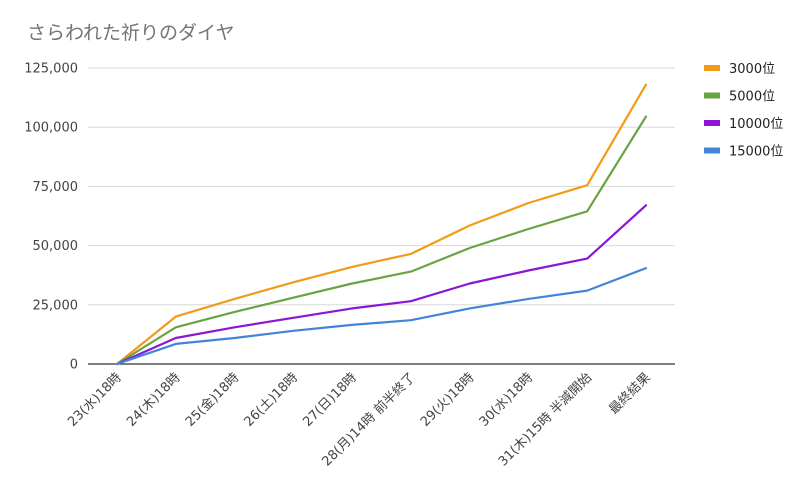 The width and height of the screenshot is (800, 494). Describe the element at coordinates (752, 69) in the screenshot. I see `legend-label: 3000位` at that location.